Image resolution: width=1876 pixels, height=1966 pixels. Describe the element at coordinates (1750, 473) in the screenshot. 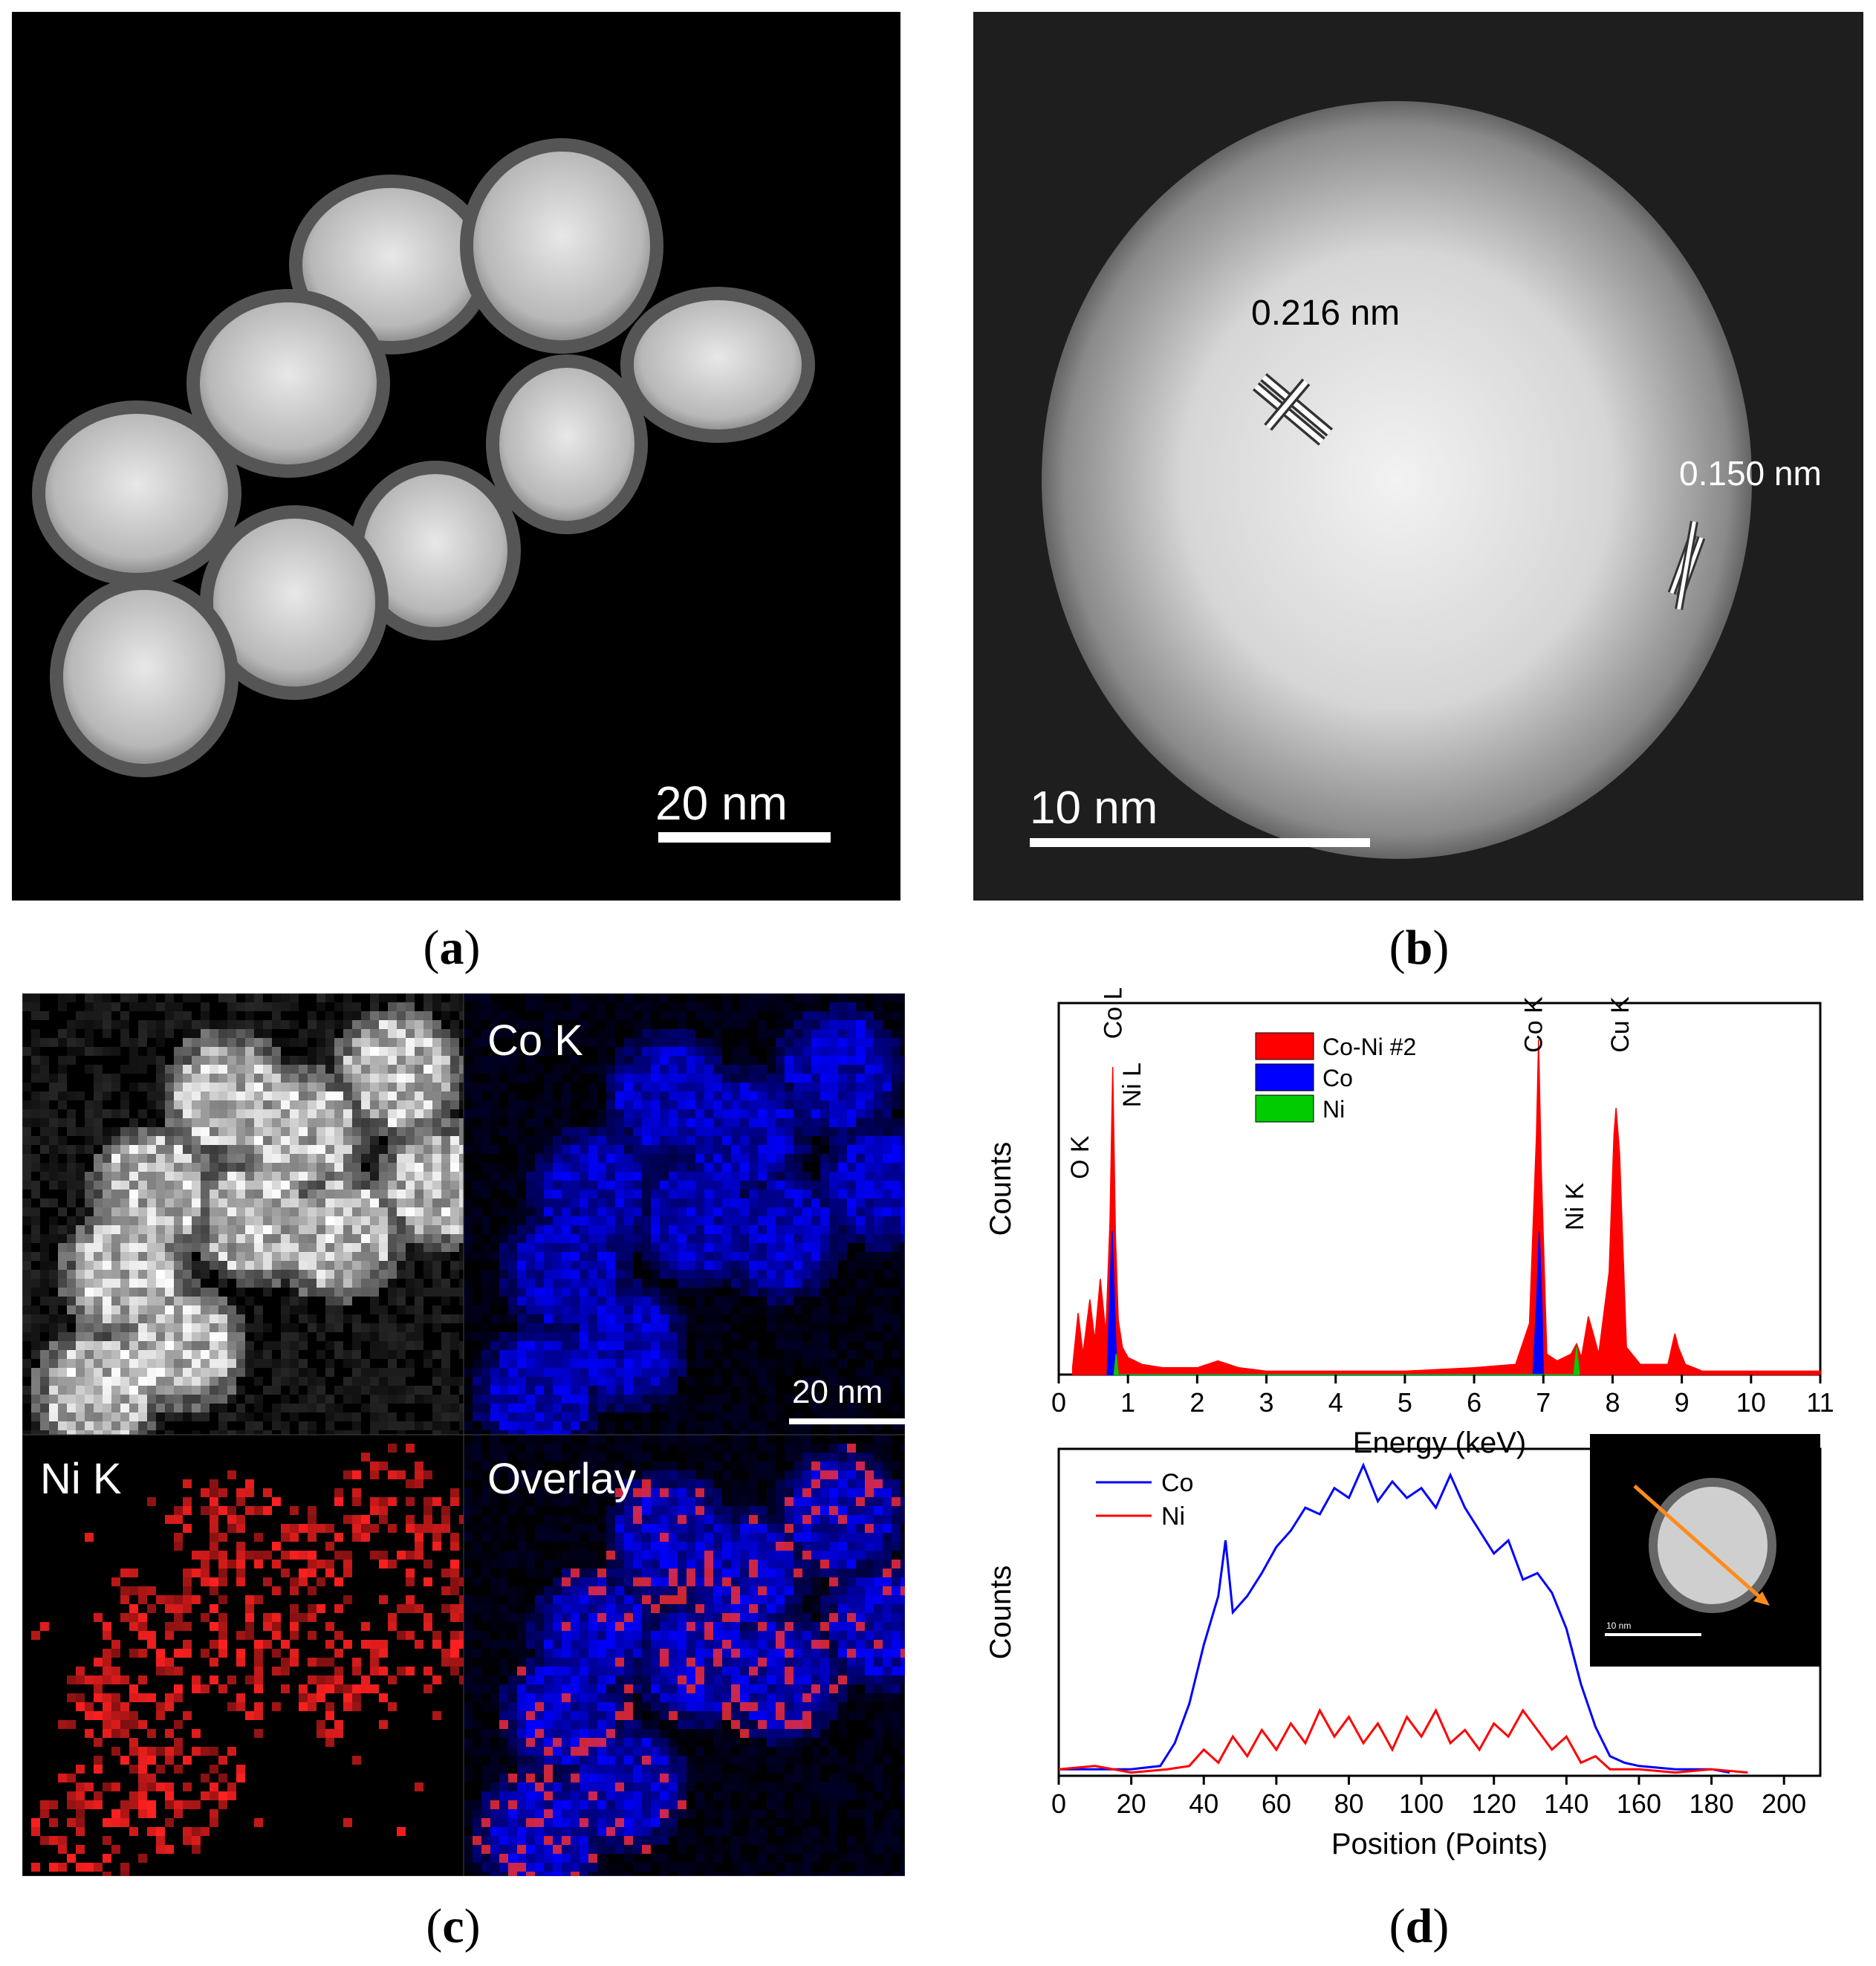

I see `annotation-0150: 0.150 nm` at that location.